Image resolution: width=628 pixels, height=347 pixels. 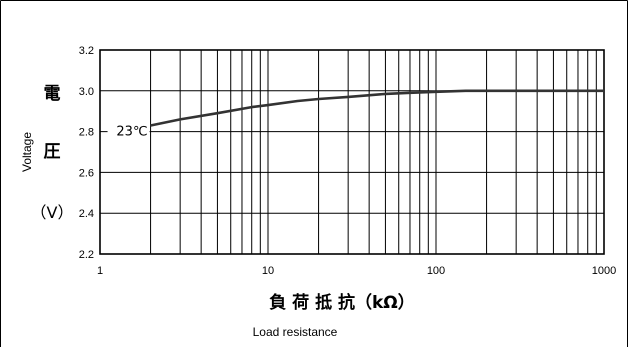 What do you see at coordinates (86, 214) in the screenshot?
I see `y-tick-label: 2.4` at bounding box center [86, 214].